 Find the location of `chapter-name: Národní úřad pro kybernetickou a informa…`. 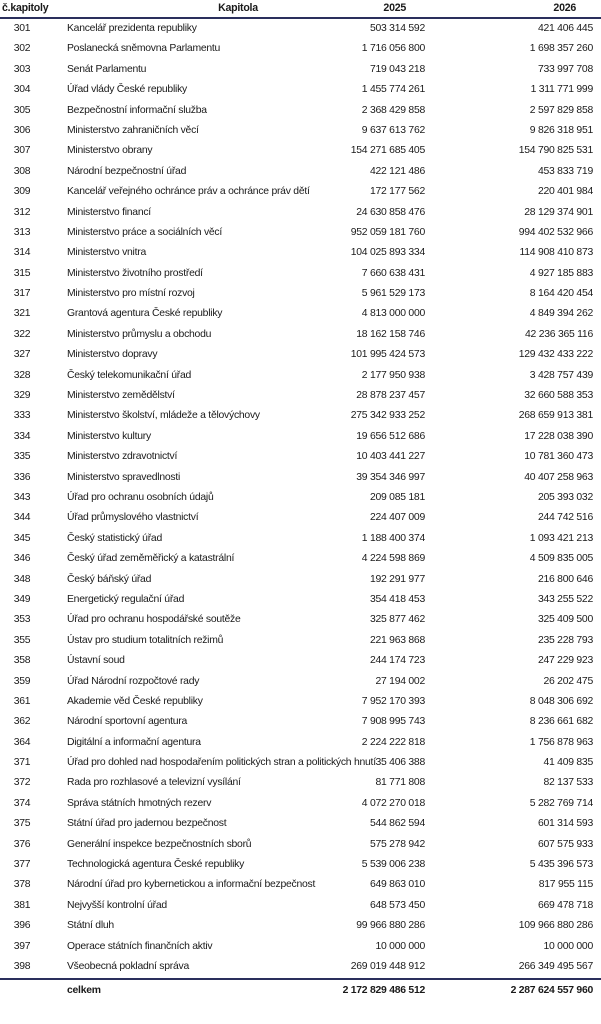

chapter-name: Národní úřad pro kybernetickou a informa… is located at coordinates (191, 885).